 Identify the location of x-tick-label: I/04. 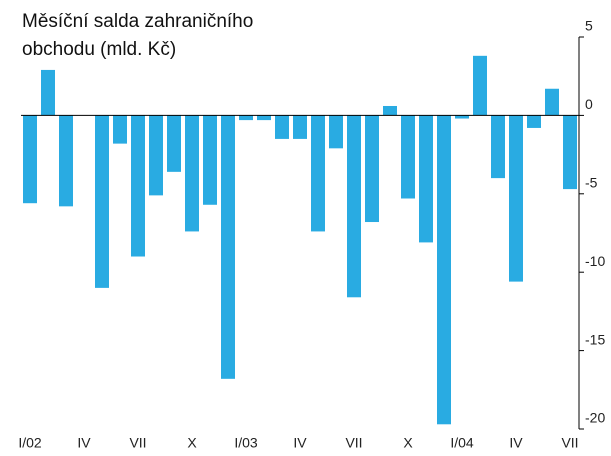
(462, 443).